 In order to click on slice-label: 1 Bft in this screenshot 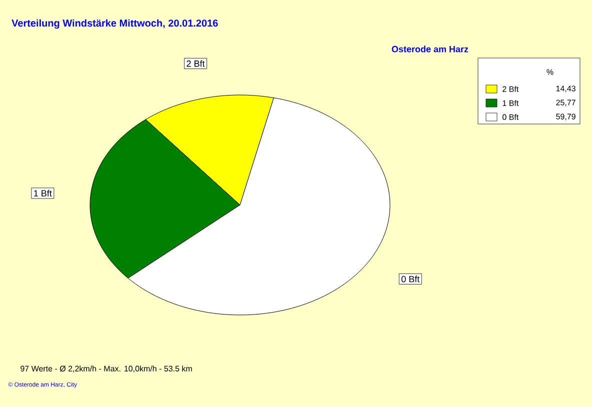, I will do `click(43, 193)`.